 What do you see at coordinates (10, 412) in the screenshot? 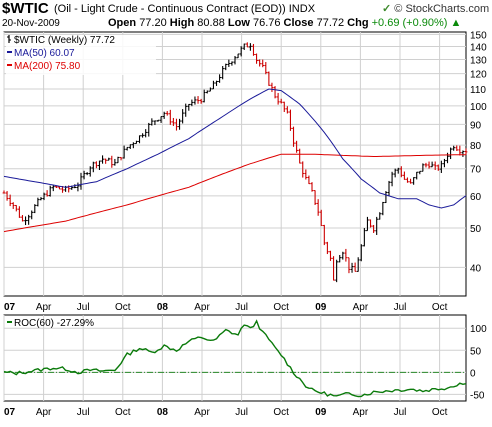
I see `roc-x-tick: 07` at bounding box center [10, 412].